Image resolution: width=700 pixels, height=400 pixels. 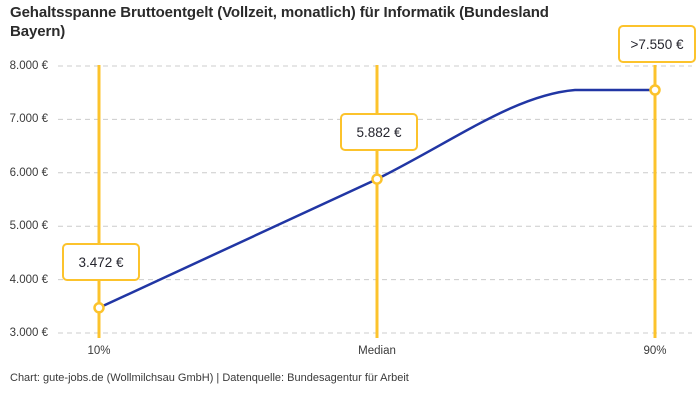 What do you see at coordinates (99, 351) in the screenshot?
I see `x-axis-label: 10%` at bounding box center [99, 351].